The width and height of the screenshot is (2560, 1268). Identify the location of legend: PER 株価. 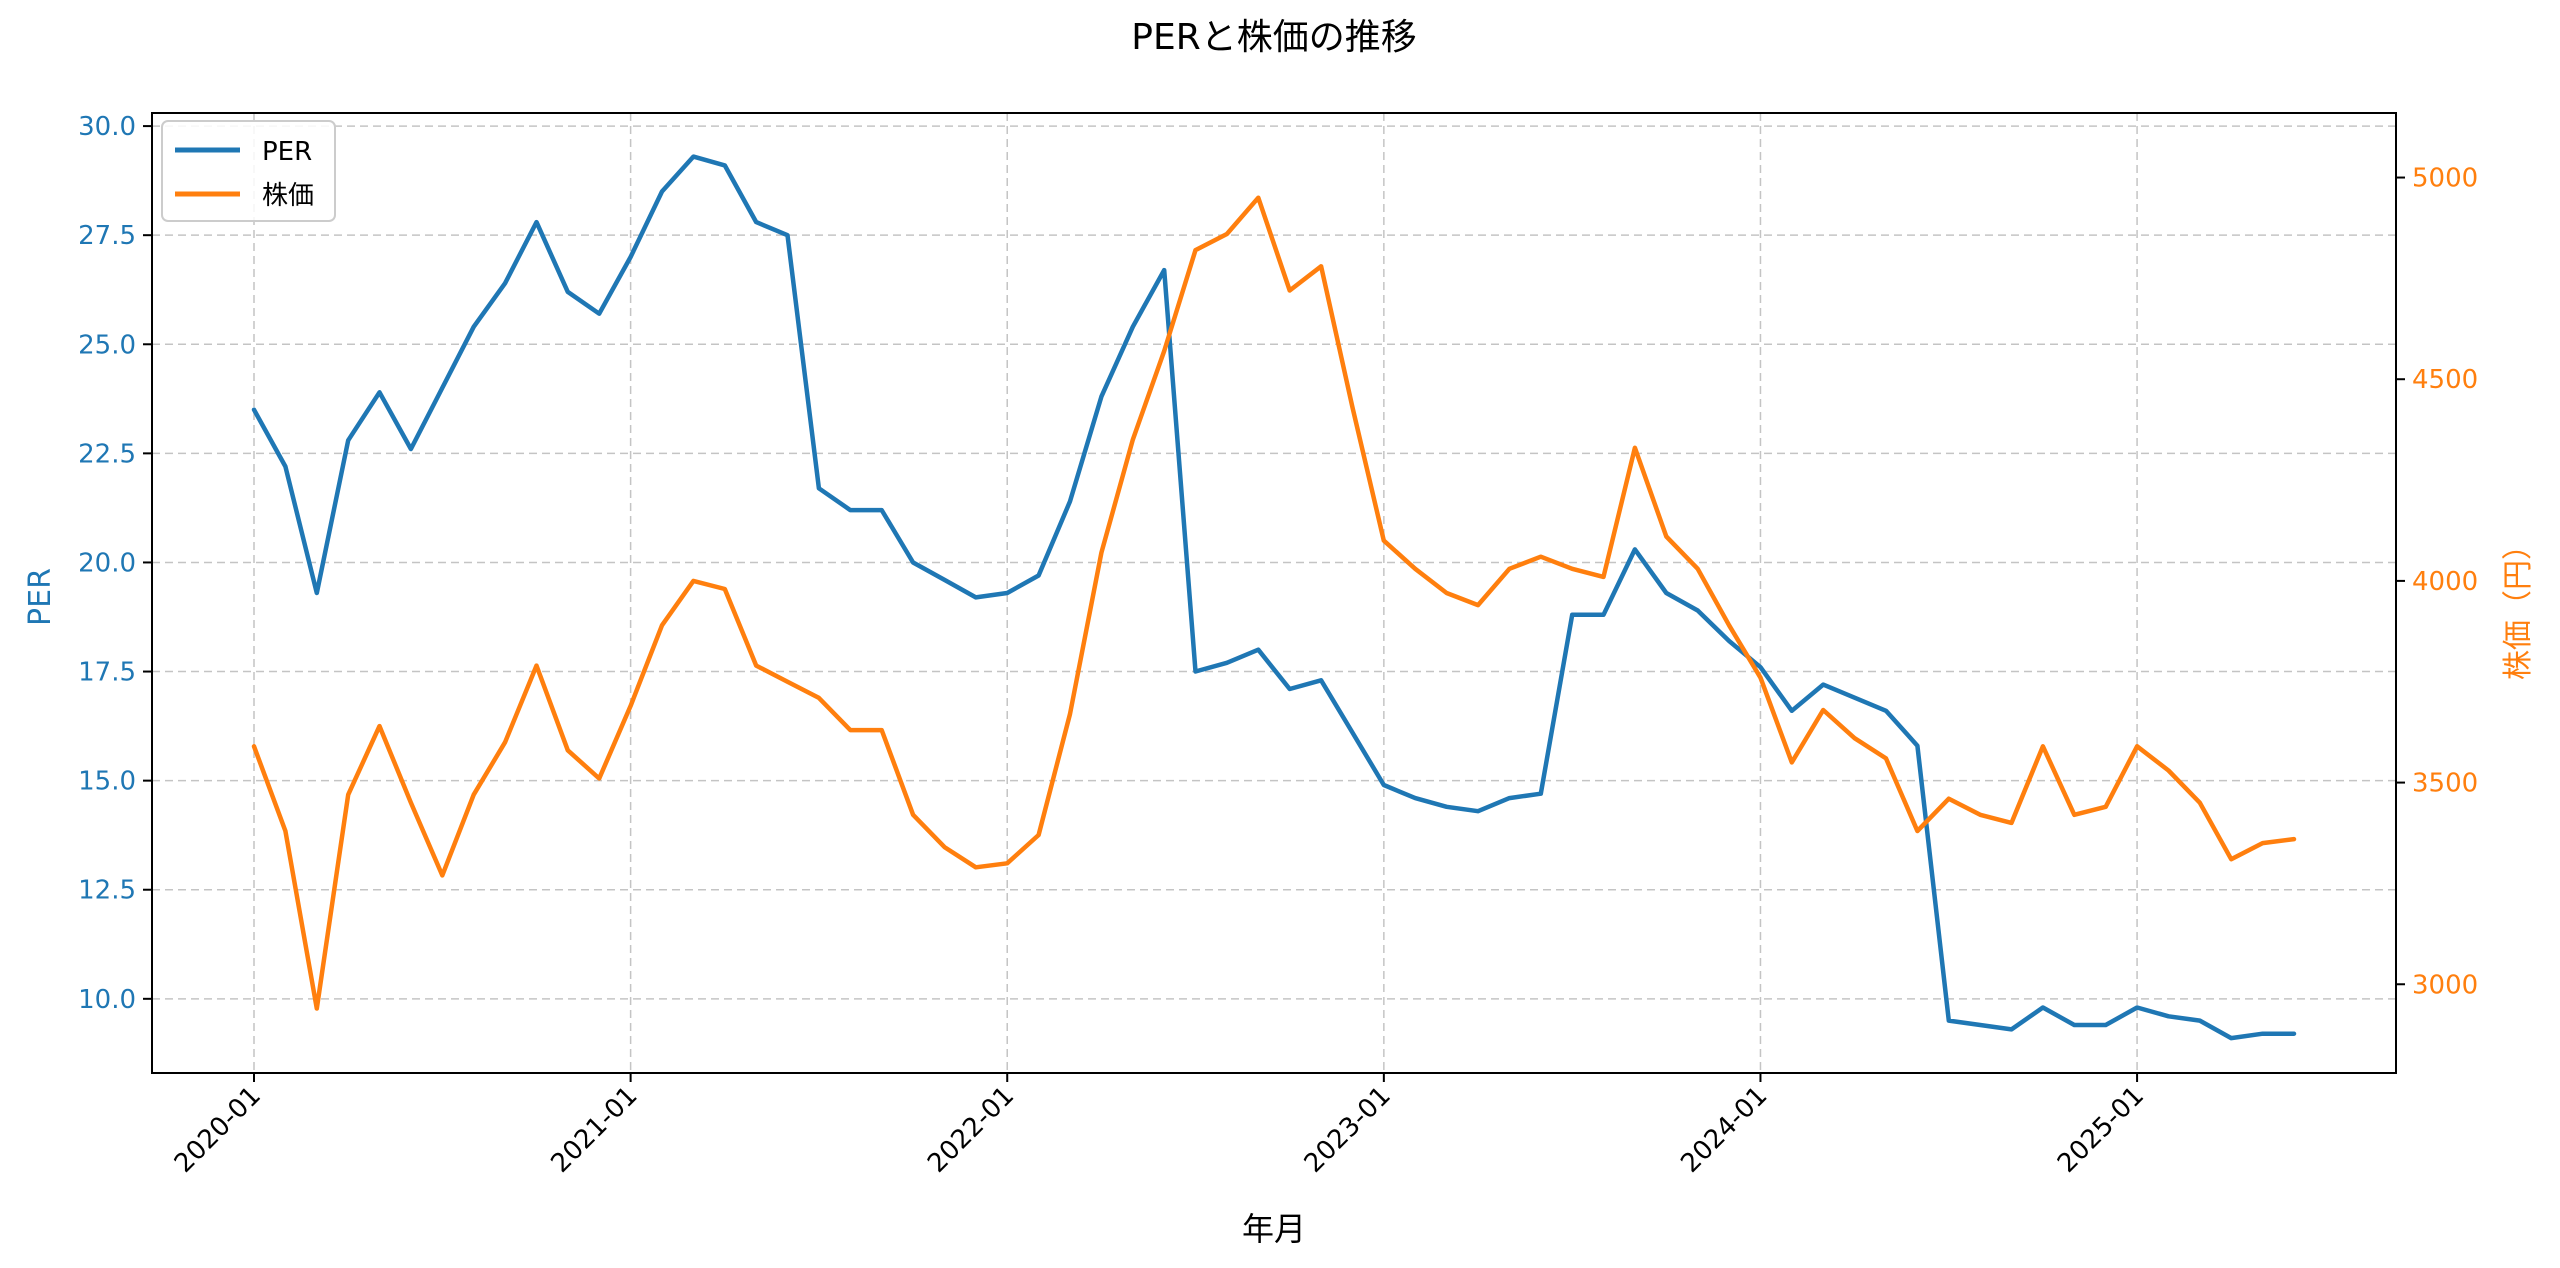
(248, 171).